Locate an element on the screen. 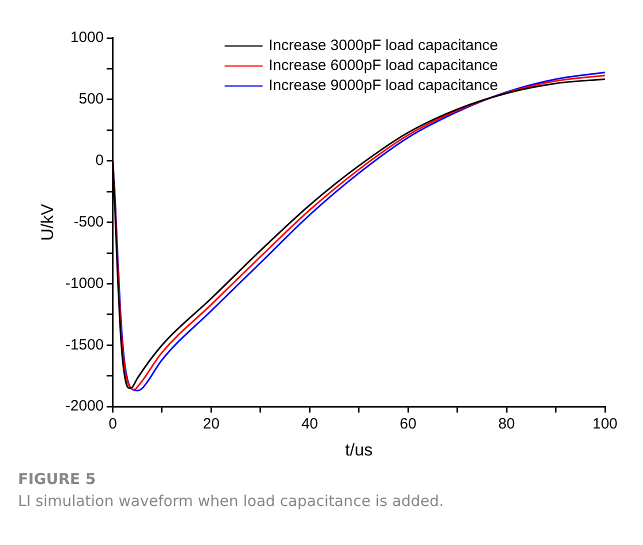 This screenshot has height=545, width=643. y-axis-title: U/kV is located at coordinates (47, 222).